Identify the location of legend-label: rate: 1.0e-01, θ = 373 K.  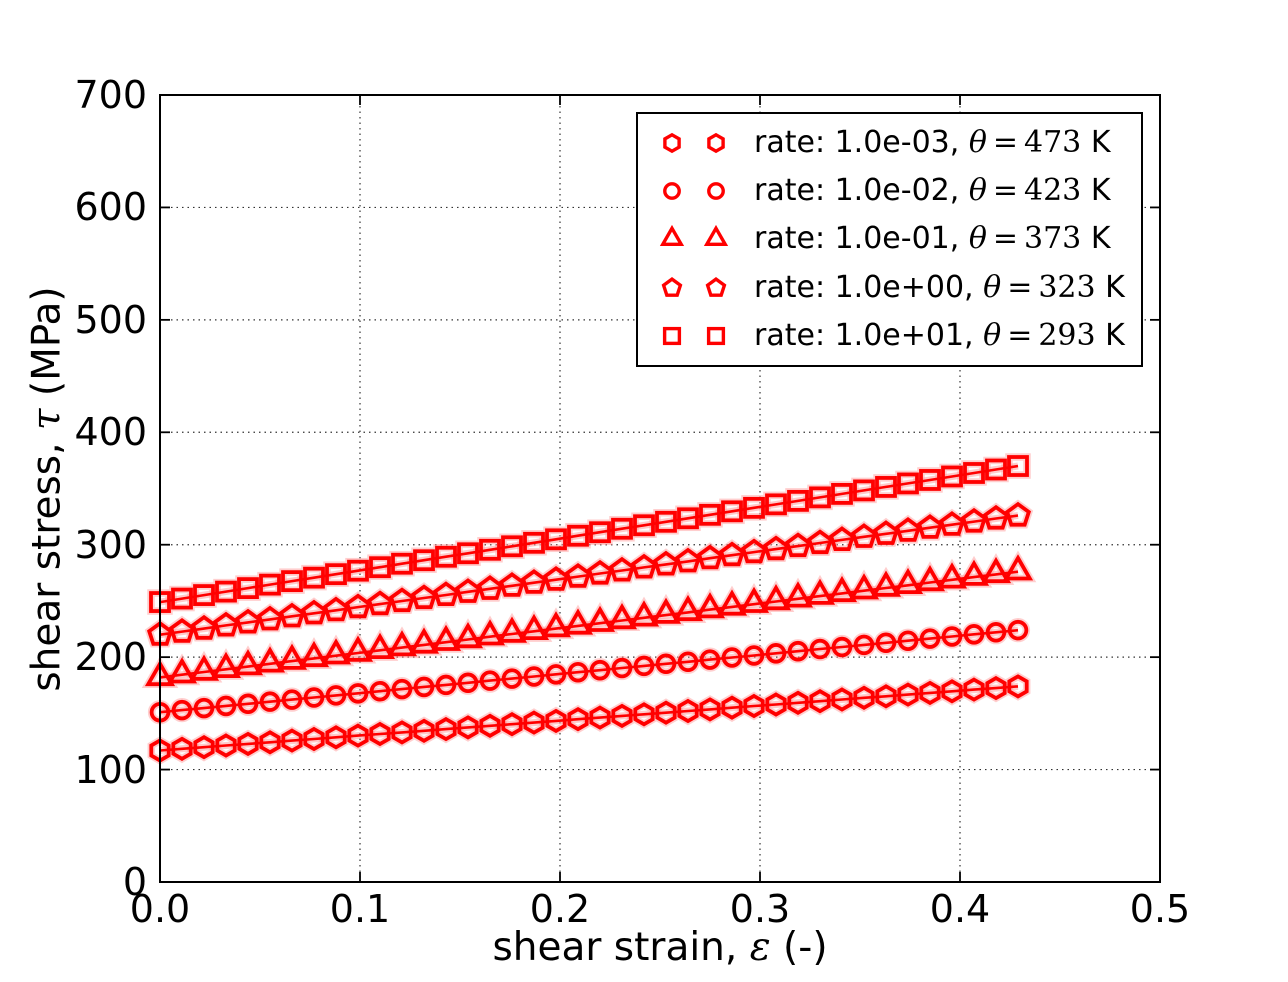
(932, 239).